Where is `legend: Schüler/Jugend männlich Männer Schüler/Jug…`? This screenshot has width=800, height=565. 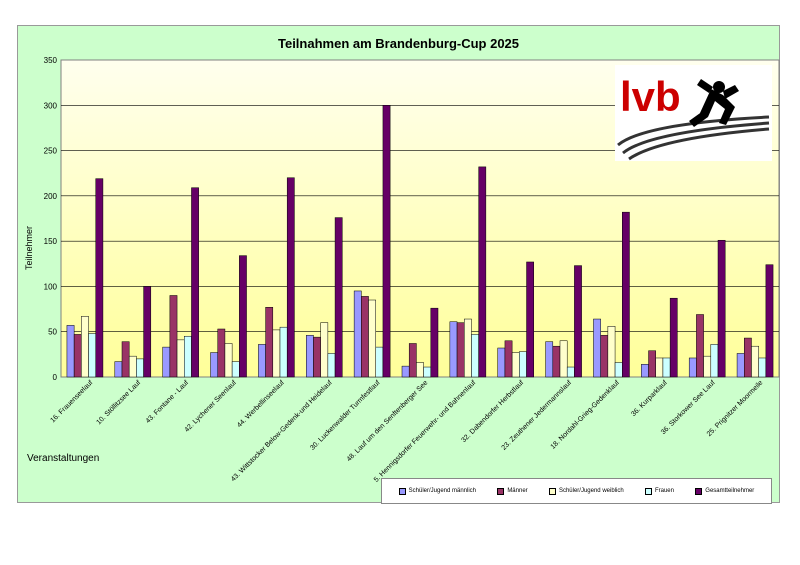
legend: Schüler/Jugend männlich Männer Schüler/Jug… is located at coordinates (576, 491).